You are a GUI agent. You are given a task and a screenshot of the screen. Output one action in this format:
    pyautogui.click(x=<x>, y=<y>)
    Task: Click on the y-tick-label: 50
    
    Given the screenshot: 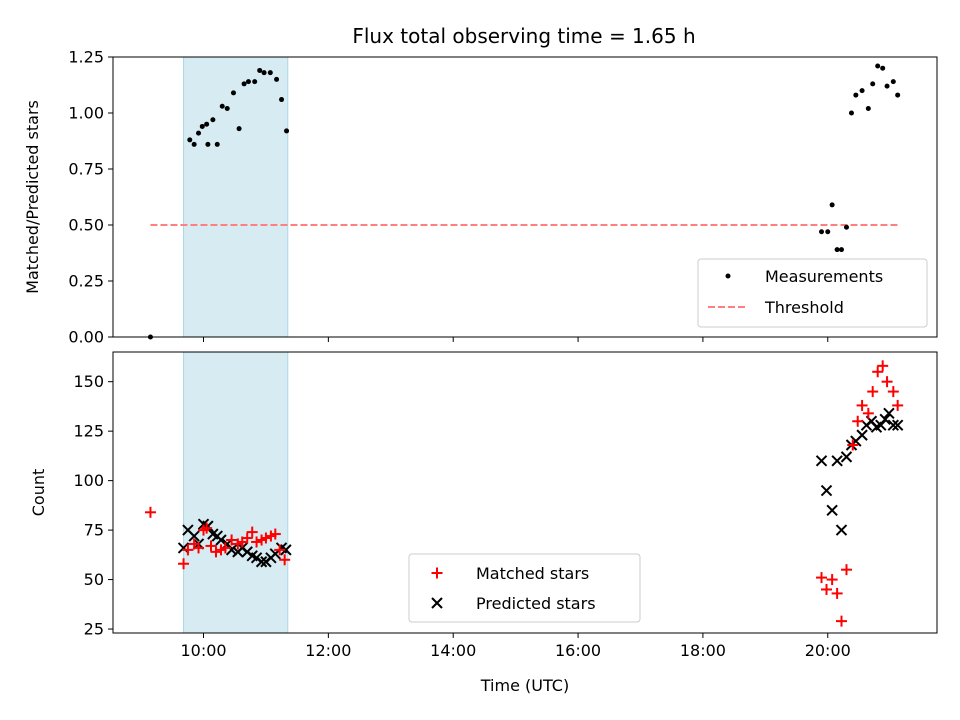 What is the action you would take?
    pyautogui.click(x=94, y=579)
    